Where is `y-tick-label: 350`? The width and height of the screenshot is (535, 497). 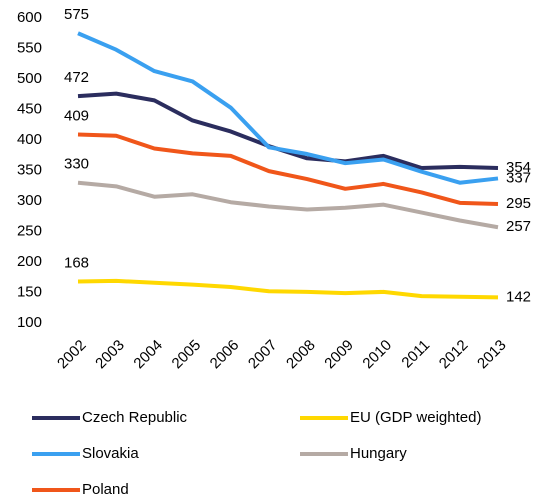
y-tick-label: 350 is located at coordinates (29, 169).